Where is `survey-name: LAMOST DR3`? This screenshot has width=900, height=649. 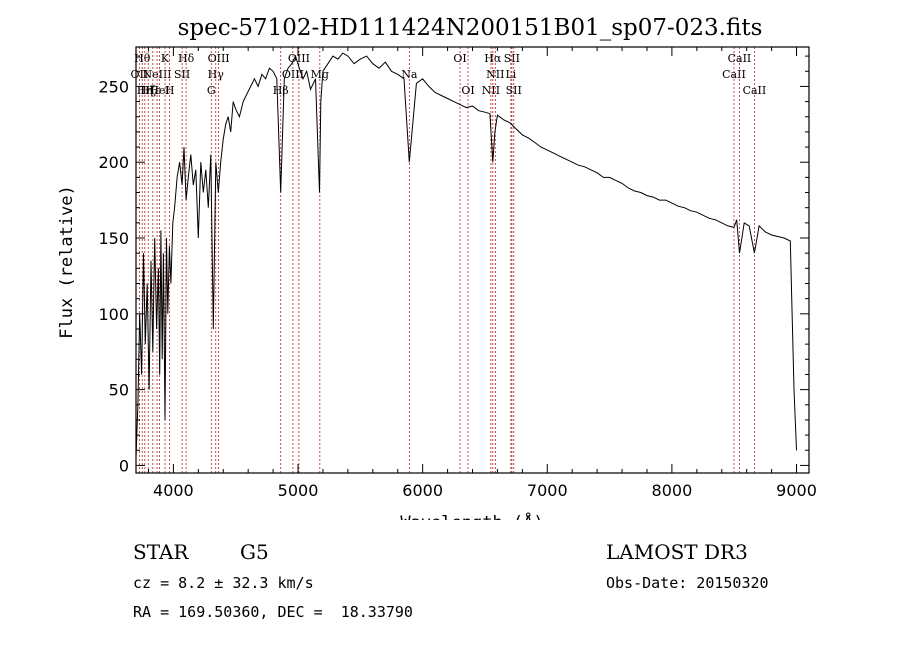 survey-name: LAMOST DR3 is located at coordinates (677, 552).